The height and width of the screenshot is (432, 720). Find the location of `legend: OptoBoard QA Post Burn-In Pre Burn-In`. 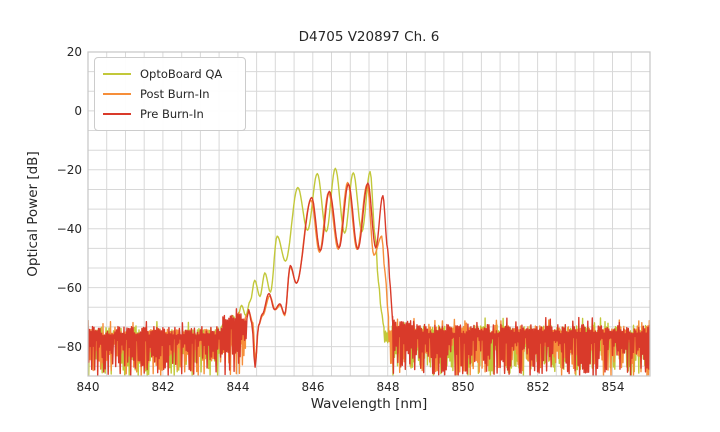

legend: OptoBoard QA Post Burn-In Pre Burn-In is located at coordinates (170, 94).